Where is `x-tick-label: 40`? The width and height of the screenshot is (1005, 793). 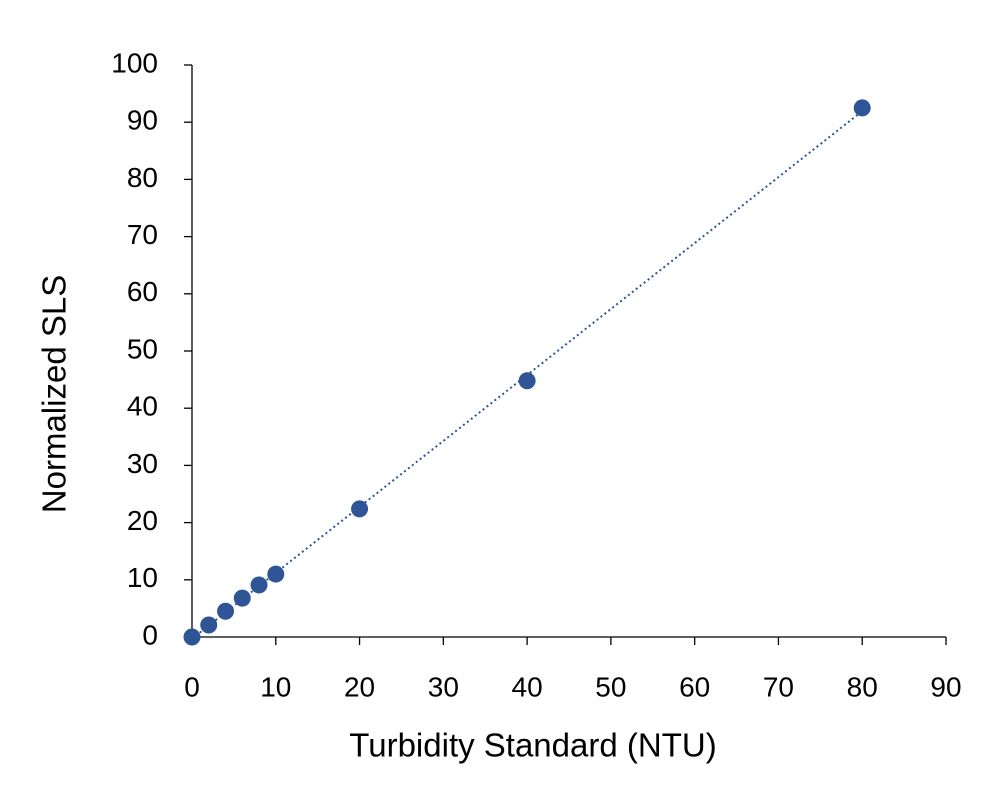 x-tick-label: 40 is located at coordinates (527, 686).